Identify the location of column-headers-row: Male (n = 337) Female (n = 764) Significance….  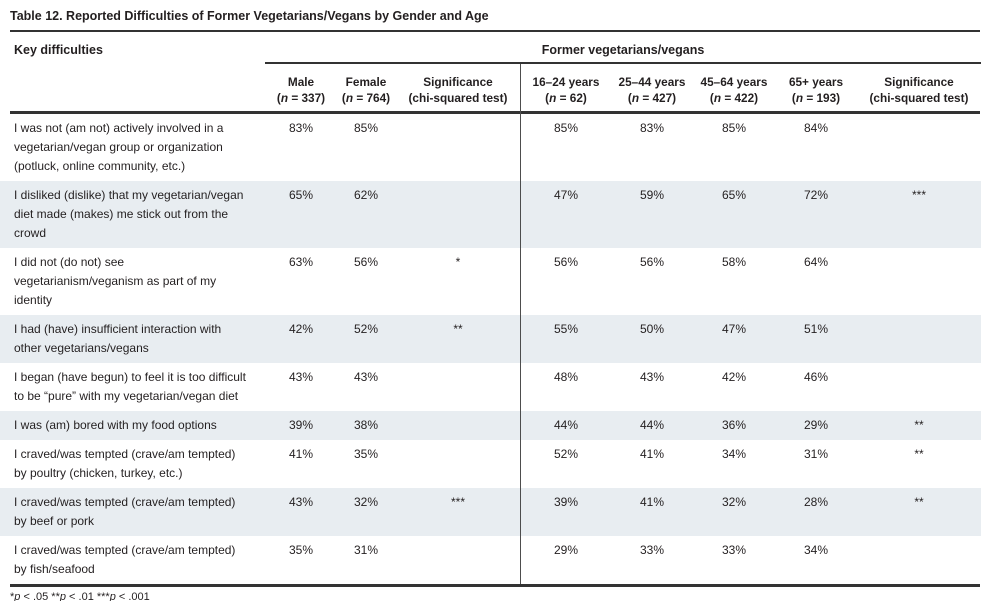
(490, 87).